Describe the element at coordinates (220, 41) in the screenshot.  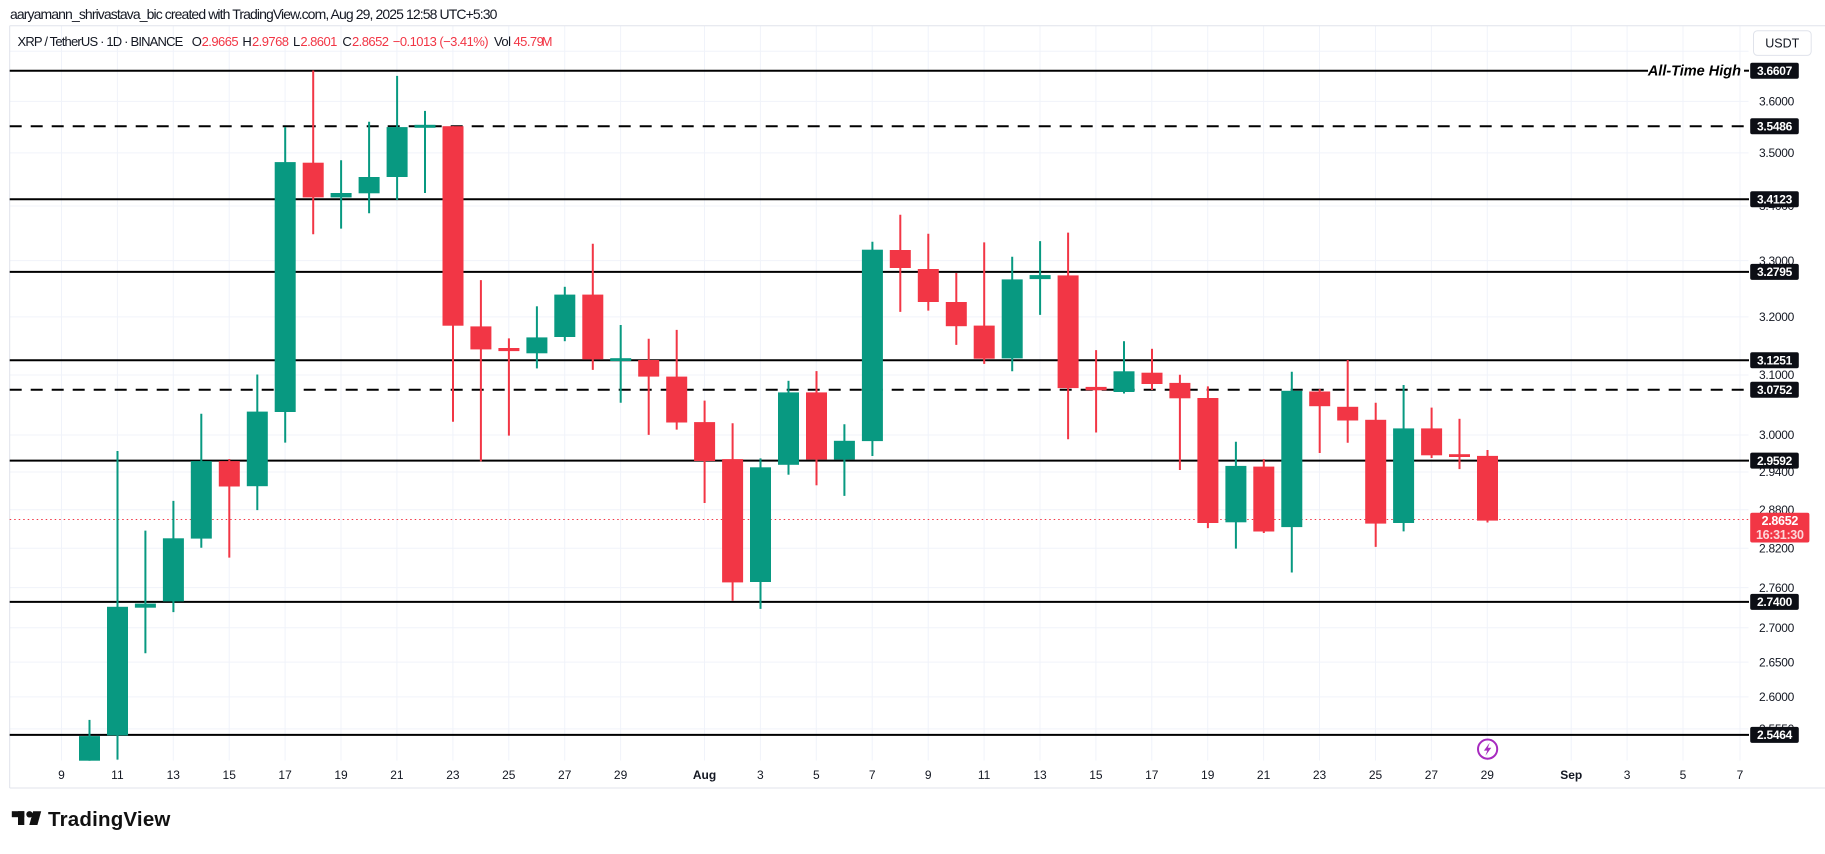
I see `svg-text: 2.9665` at that location.